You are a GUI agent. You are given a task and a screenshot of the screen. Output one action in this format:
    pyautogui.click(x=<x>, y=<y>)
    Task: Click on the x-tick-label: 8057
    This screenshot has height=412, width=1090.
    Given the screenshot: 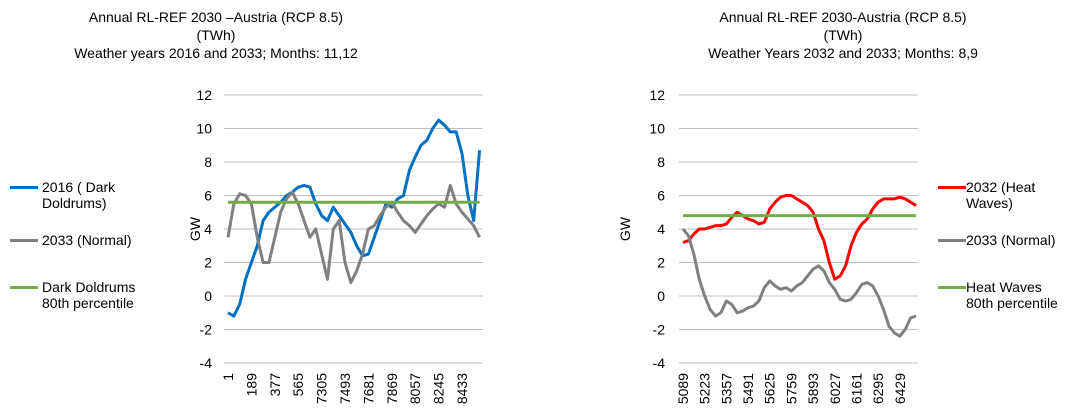 What is the action you would take?
    pyautogui.click(x=415, y=388)
    